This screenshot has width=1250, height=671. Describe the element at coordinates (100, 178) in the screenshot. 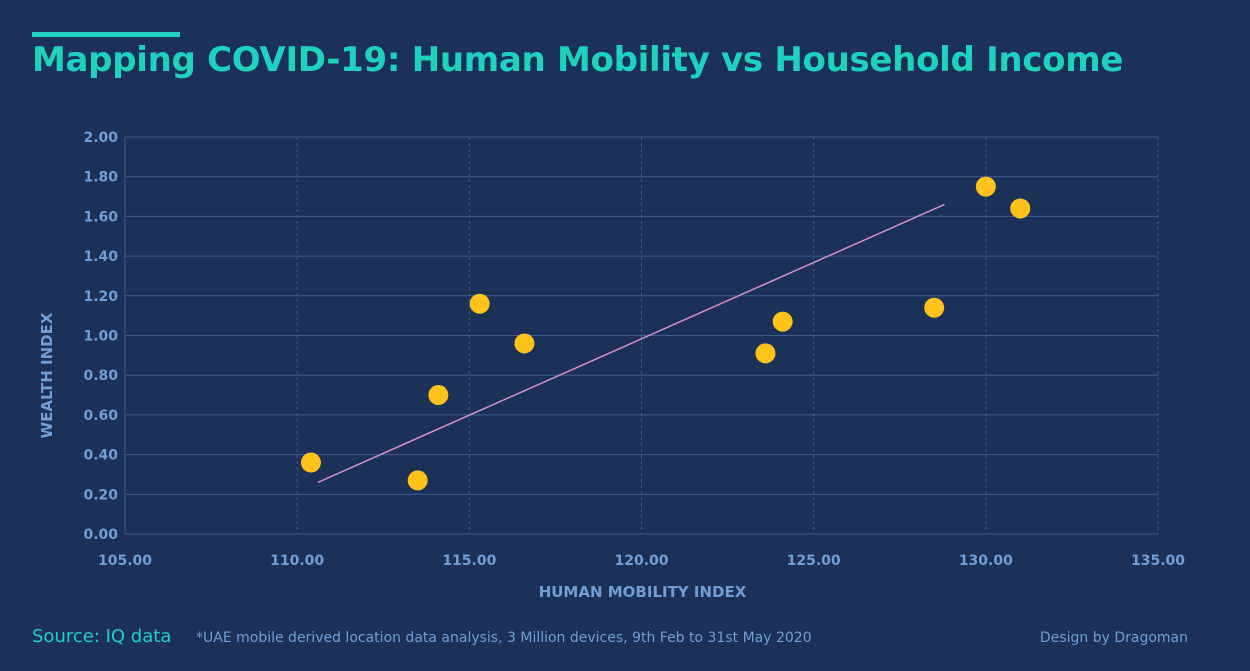

I see `y-tick-label: 1.80` at that location.